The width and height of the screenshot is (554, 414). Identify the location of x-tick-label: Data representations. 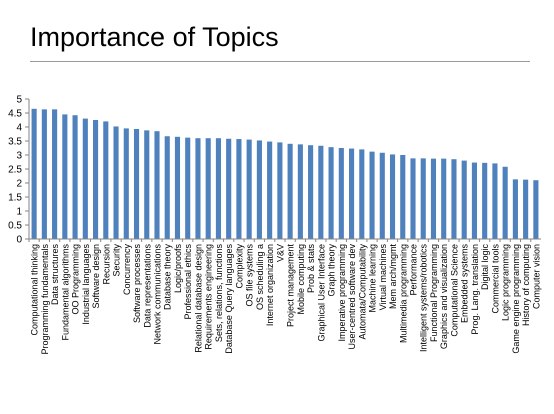
(147, 286).